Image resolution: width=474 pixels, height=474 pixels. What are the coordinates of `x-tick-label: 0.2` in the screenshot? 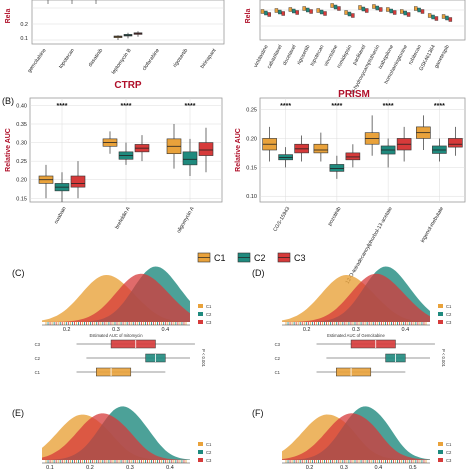 It's located at (307, 330).